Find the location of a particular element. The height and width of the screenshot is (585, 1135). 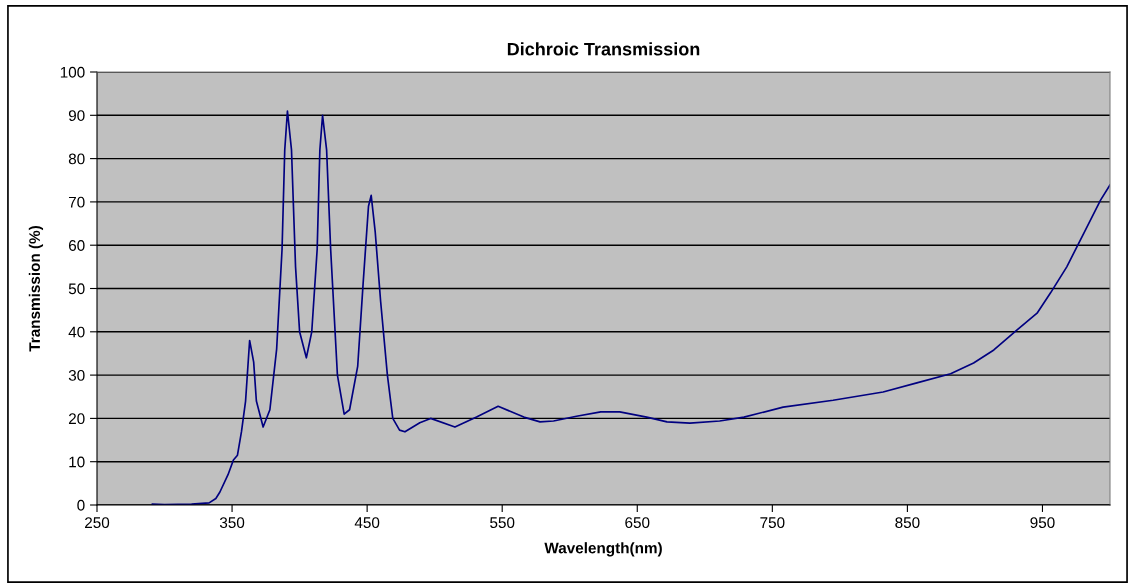

x-tick-label: 850 is located at coordinates (907, 523).